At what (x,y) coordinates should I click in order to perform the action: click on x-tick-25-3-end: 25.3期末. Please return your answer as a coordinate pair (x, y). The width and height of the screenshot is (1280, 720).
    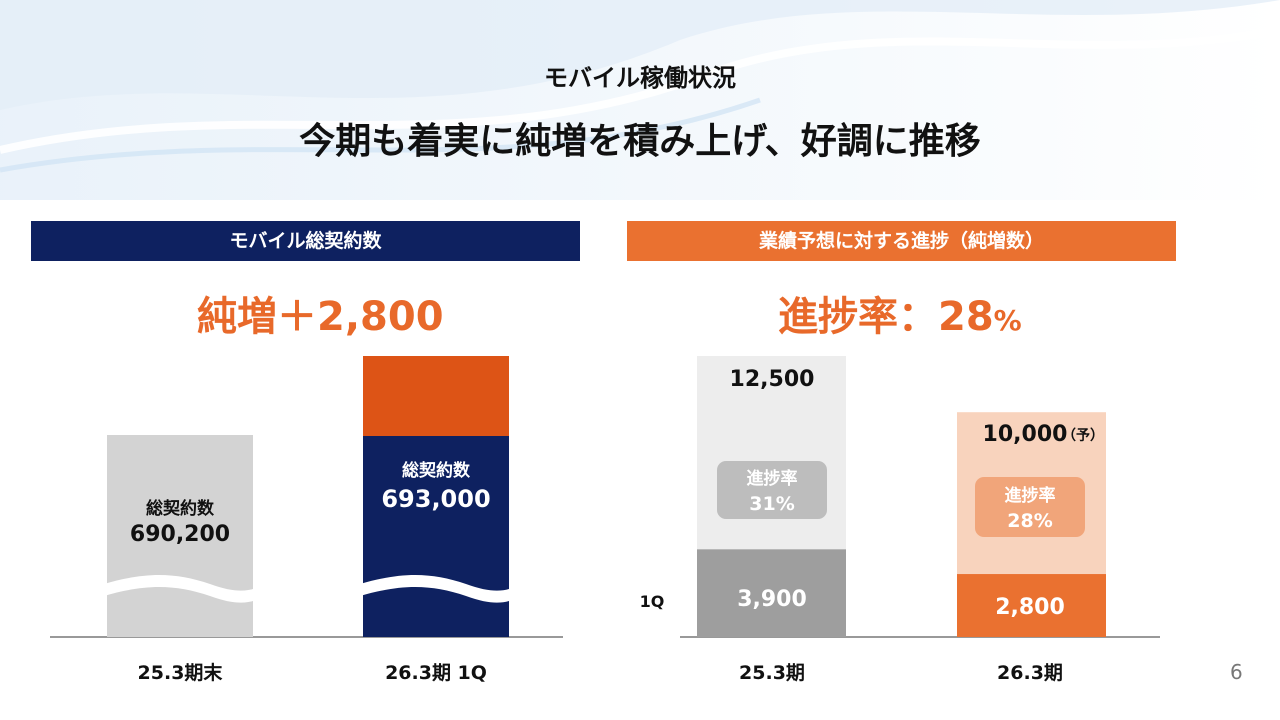
    Looking at the image, I should click on (181, 672).